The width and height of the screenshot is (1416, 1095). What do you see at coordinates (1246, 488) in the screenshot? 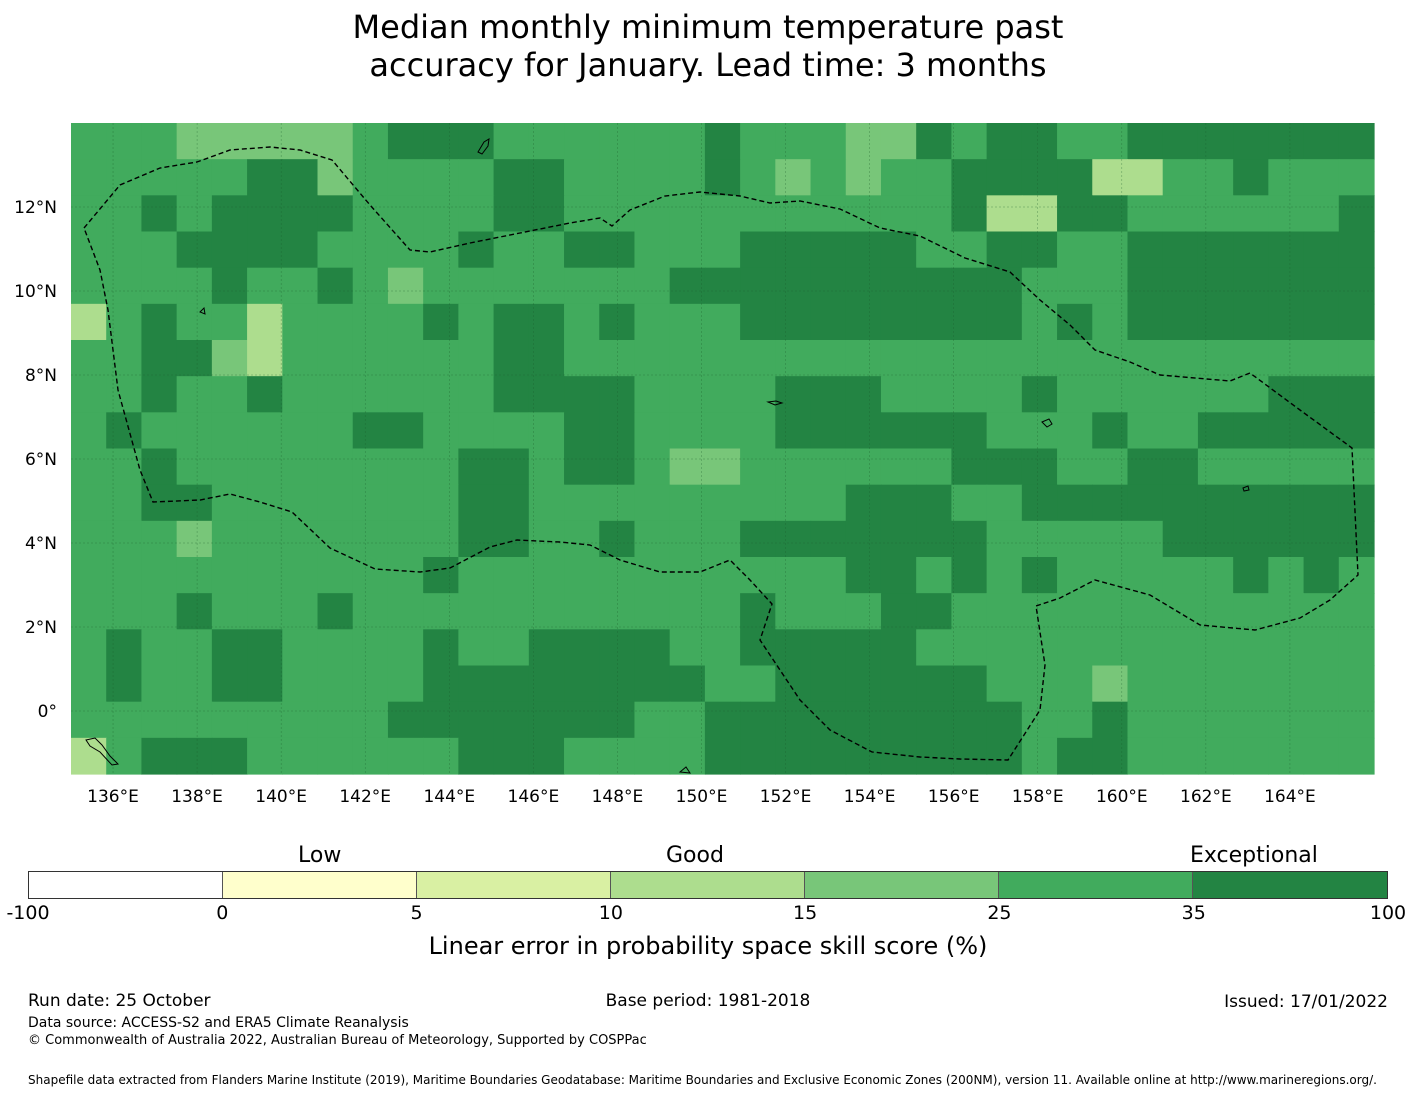
I see `island-kosrae` at bounding box center [1246, 488].